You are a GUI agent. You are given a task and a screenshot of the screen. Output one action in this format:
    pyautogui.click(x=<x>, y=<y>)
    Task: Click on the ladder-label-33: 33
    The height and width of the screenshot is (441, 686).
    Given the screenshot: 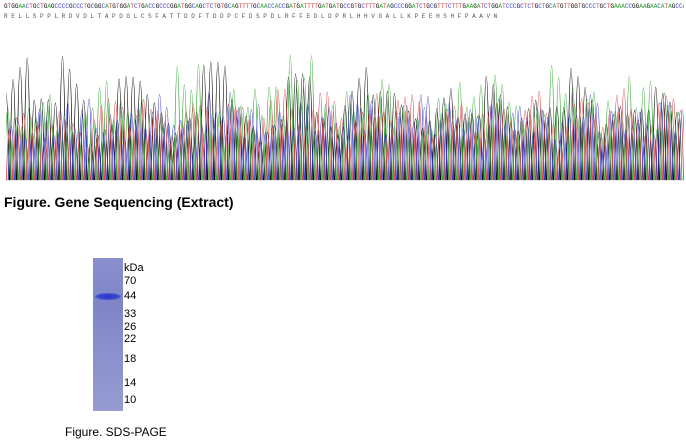 What is the action you would take?
    pyautogui.click(x=130, y=314)
    